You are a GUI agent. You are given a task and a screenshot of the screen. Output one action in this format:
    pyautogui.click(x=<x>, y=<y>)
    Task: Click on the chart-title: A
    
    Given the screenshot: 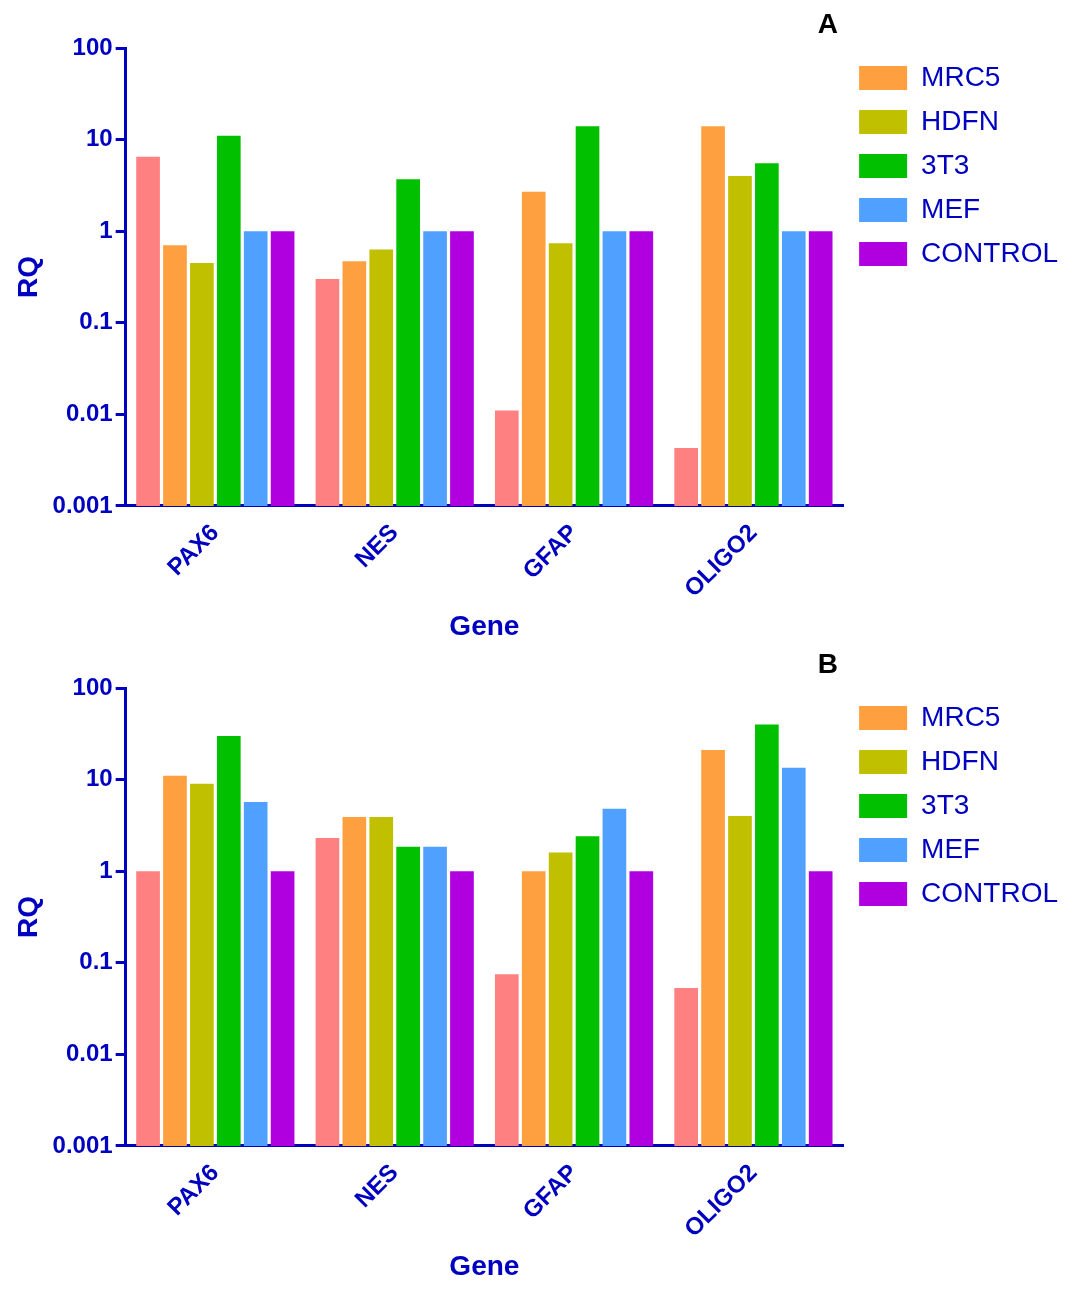 What is the action you would take?
    pyautogui.click(x=827, y=24)
    